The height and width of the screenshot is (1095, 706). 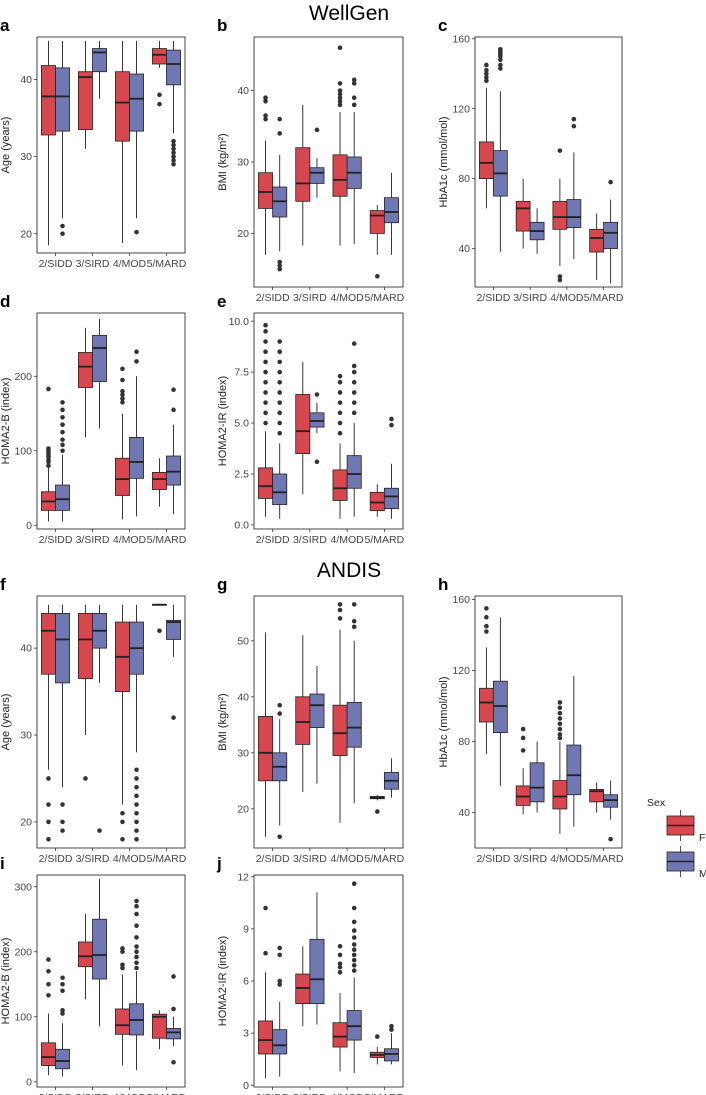 What do you see at coordinates (444, 721) in the screenshot?
I see `y-axis-label: HbA1c (mmol/mol)` at bounding box center [444, 721].